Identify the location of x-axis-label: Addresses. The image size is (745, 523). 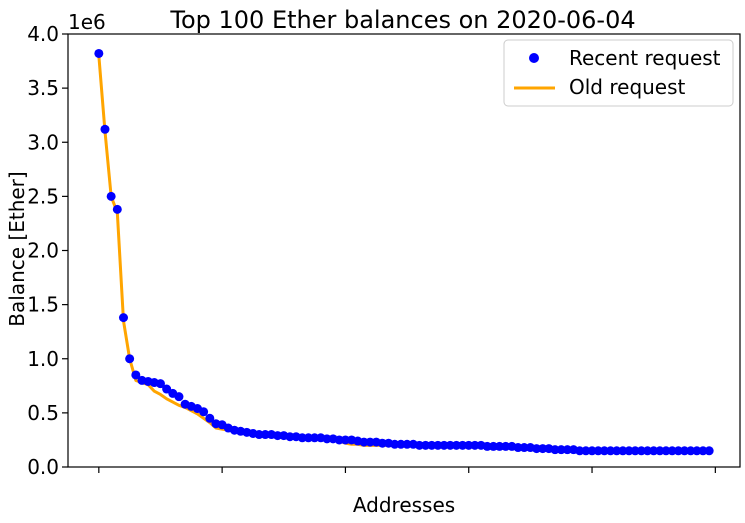
(404, 505).